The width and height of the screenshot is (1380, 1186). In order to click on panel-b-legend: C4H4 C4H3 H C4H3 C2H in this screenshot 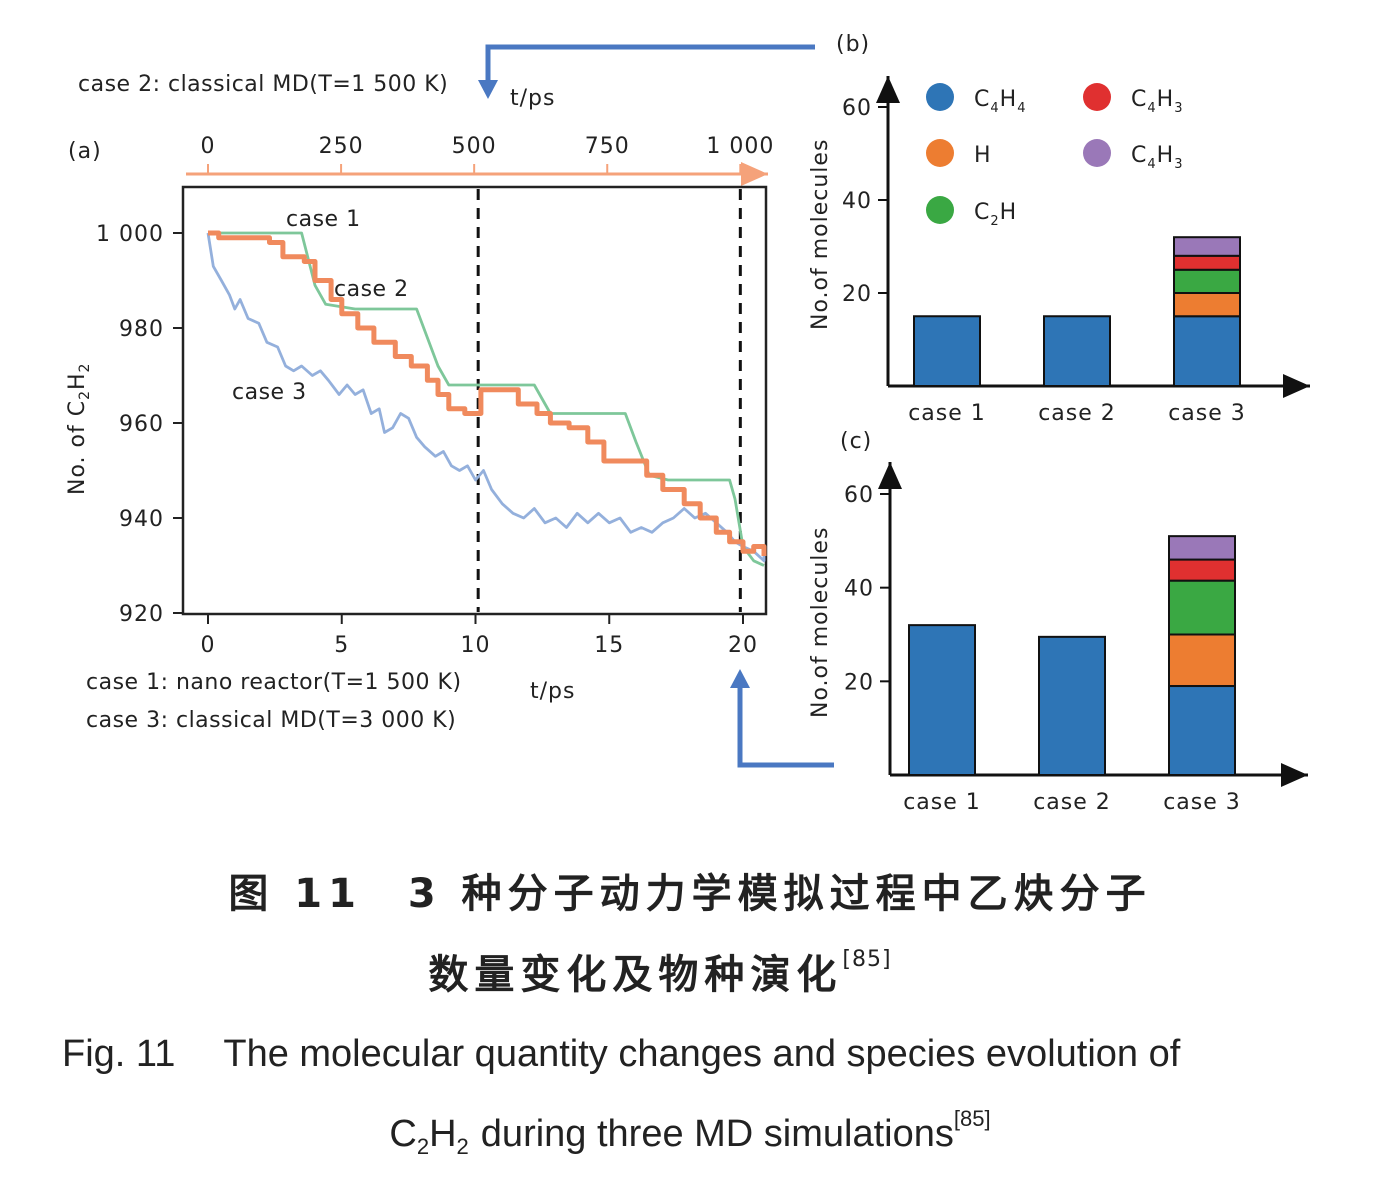, I will do `click(1054, 156)`.